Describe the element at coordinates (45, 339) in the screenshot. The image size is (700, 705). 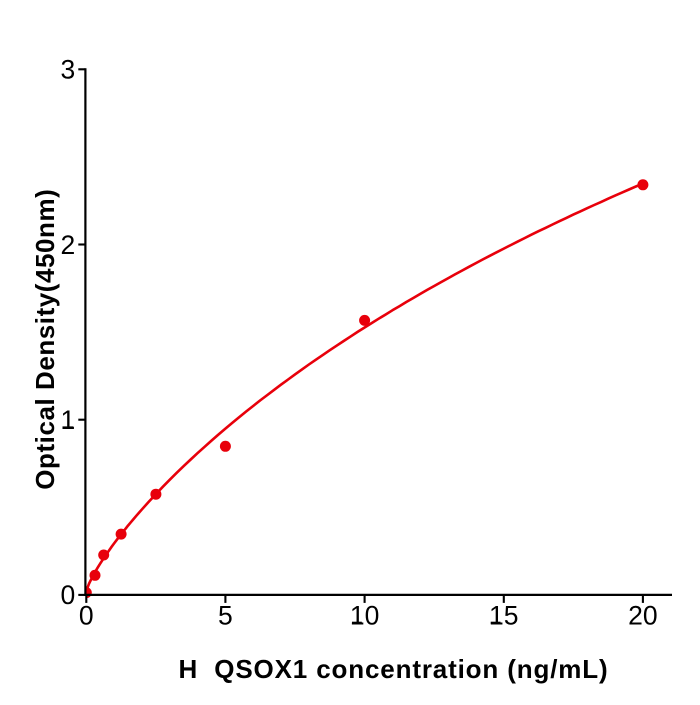
I see `svg-text: Optical Density(450nm)` at that location.